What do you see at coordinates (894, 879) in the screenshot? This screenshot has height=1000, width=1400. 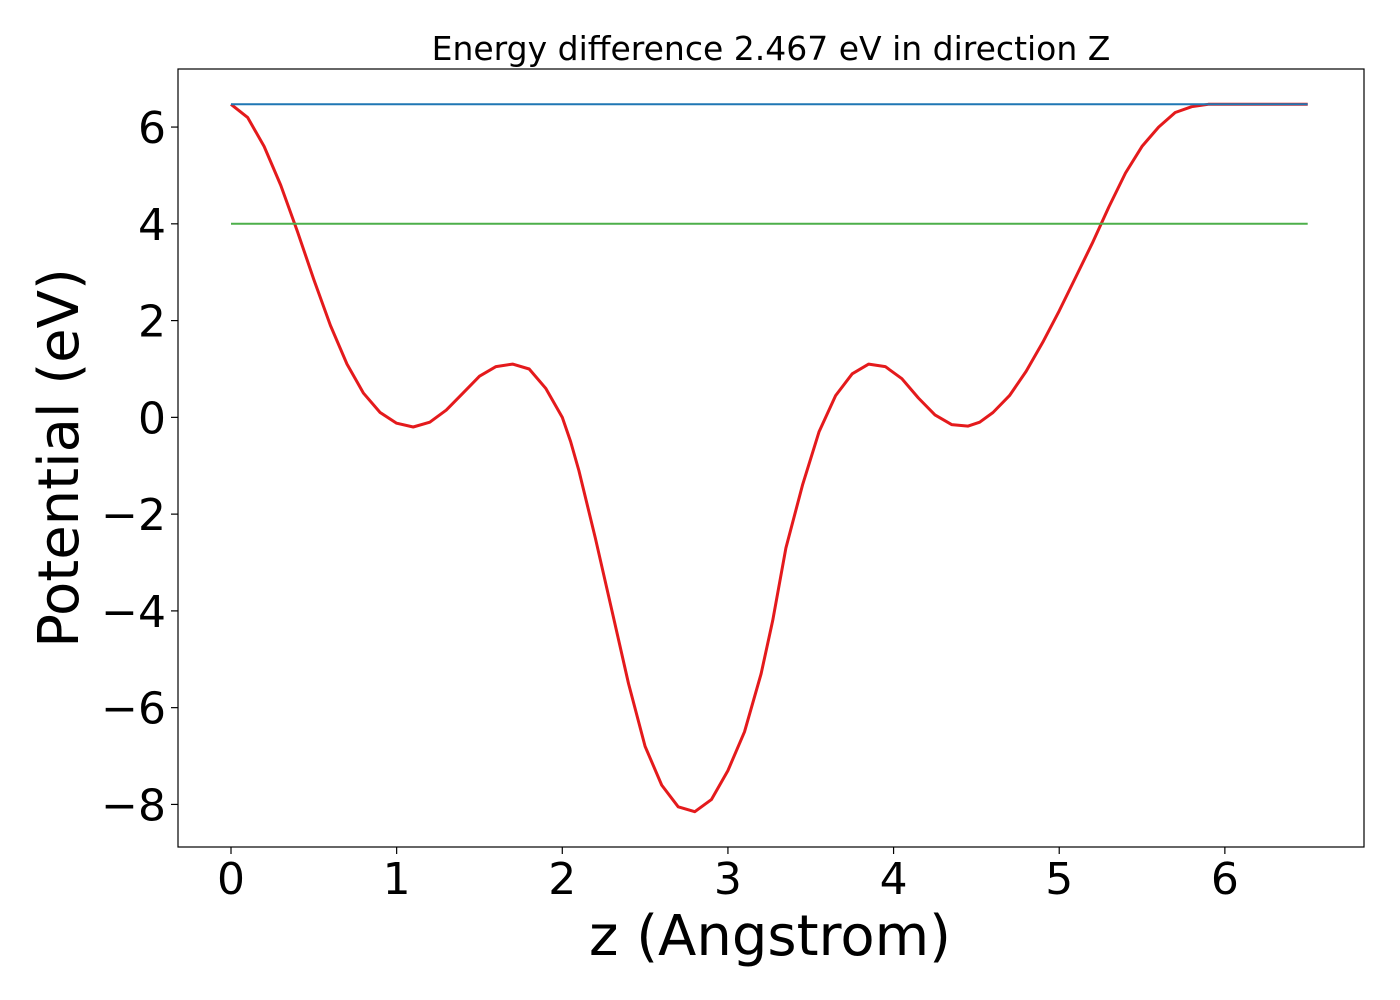 I see `x-tick-label-4: 4` at bounding box center [894, 879].